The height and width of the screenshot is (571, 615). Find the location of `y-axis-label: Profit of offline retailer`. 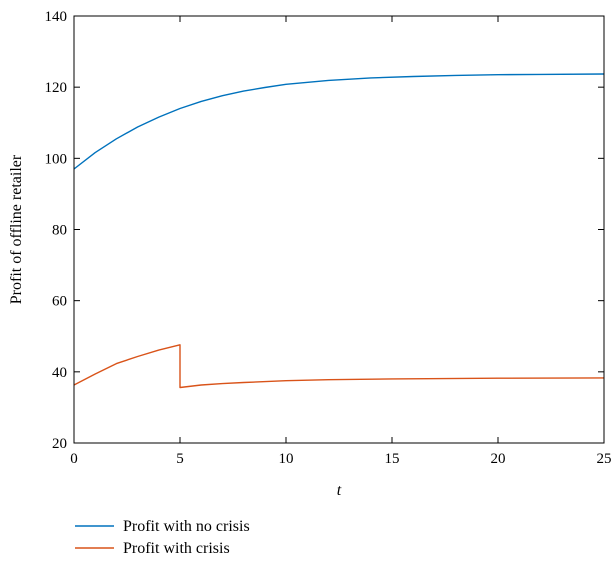

y-axis-label: Profit of offline retailer is located at coordinates (16, 229).